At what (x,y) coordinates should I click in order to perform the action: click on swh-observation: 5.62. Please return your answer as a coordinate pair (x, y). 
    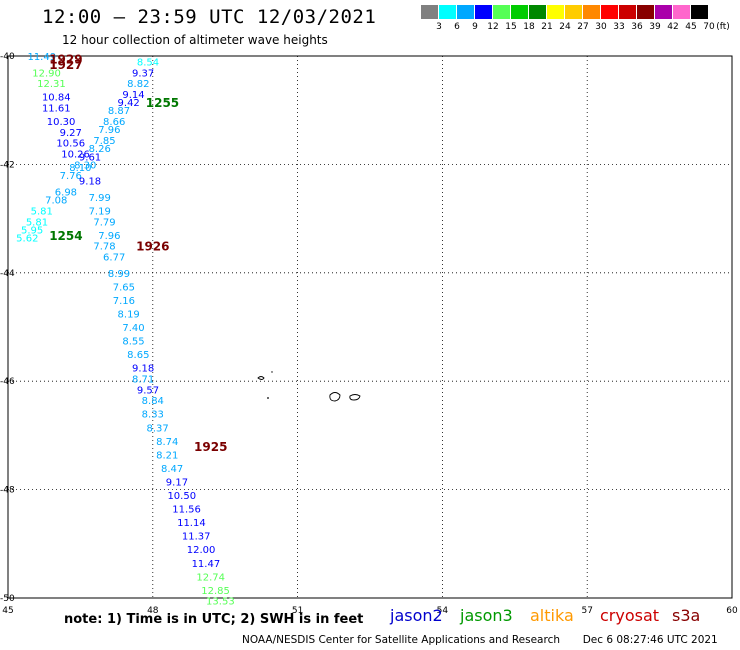
    Looking at the image, I should click on (27, 239).